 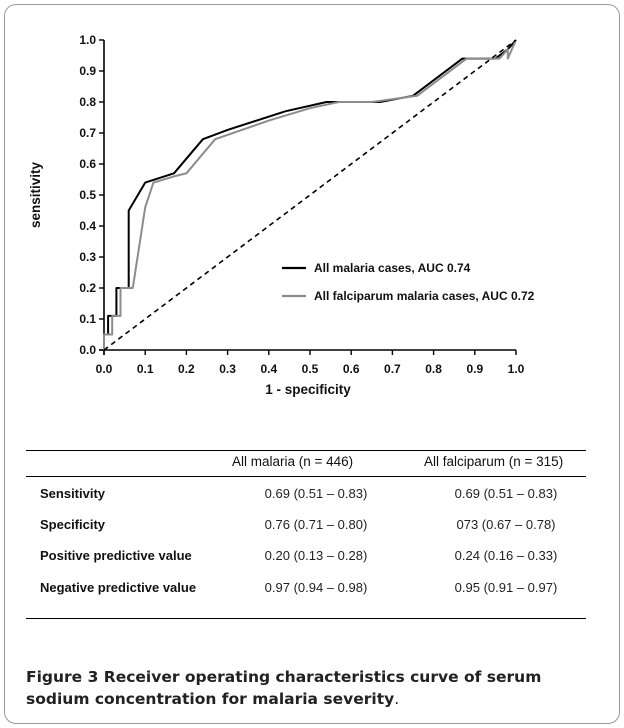 What do you see at coordinates (87, 319) in the screenshot?
I see `y-tick-label: 0.1` at bounding box center [87, 319].